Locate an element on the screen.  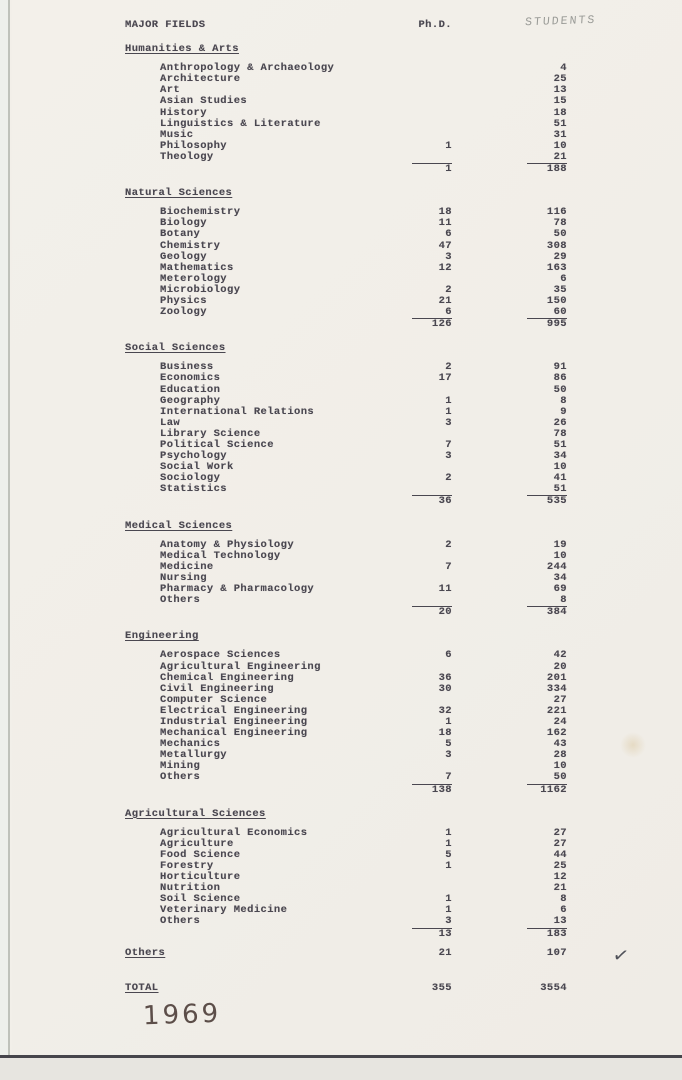
field-label: Linguistics & Literature is located at coordinates (240, 123).